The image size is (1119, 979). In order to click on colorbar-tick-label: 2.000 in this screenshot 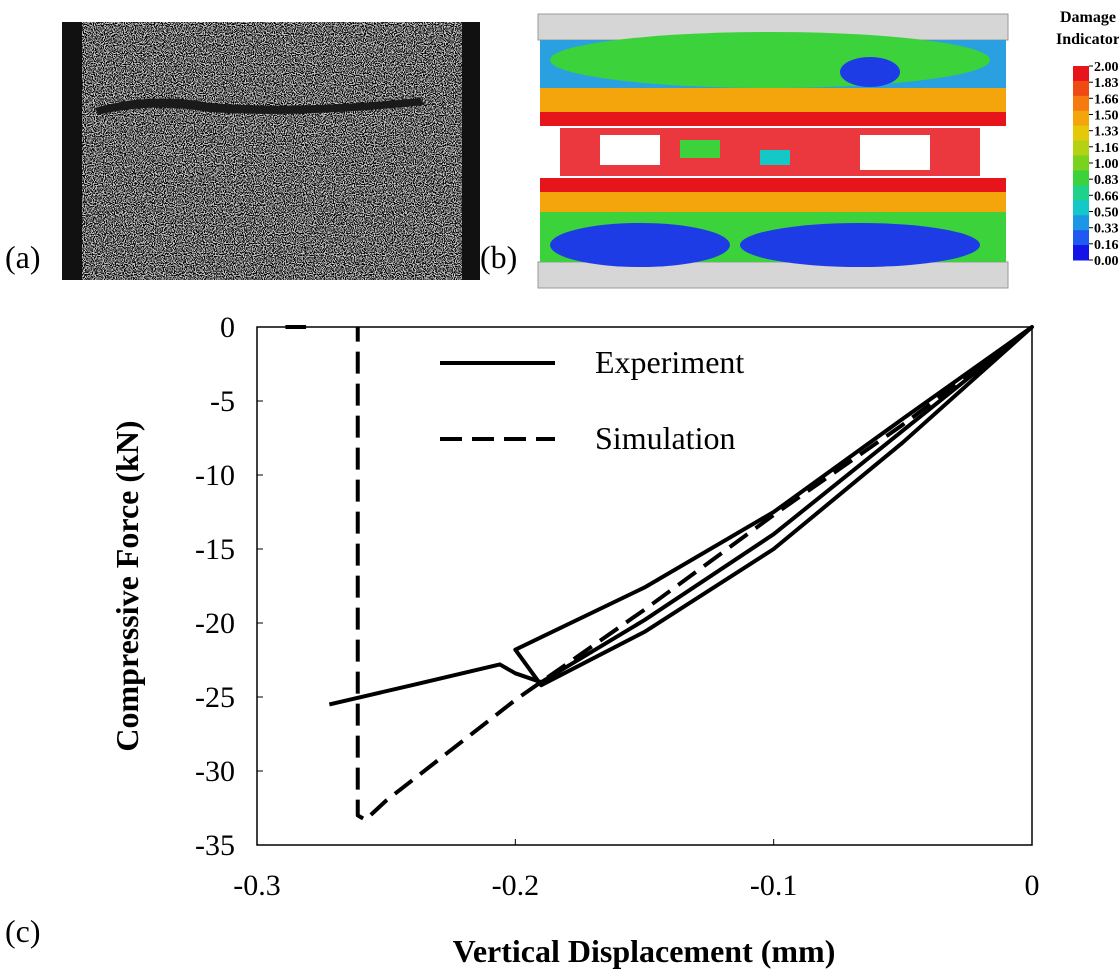, I will do `click(1106, 67)`.